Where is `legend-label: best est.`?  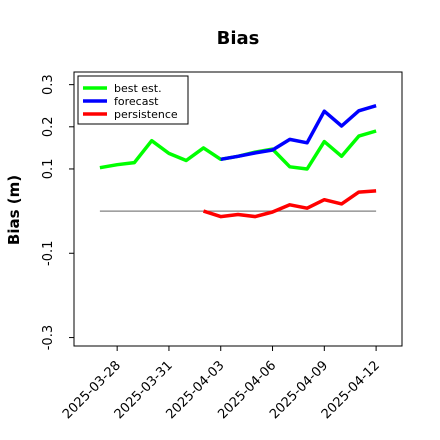 legend-label: best est. is located at coordinates (138, 88).